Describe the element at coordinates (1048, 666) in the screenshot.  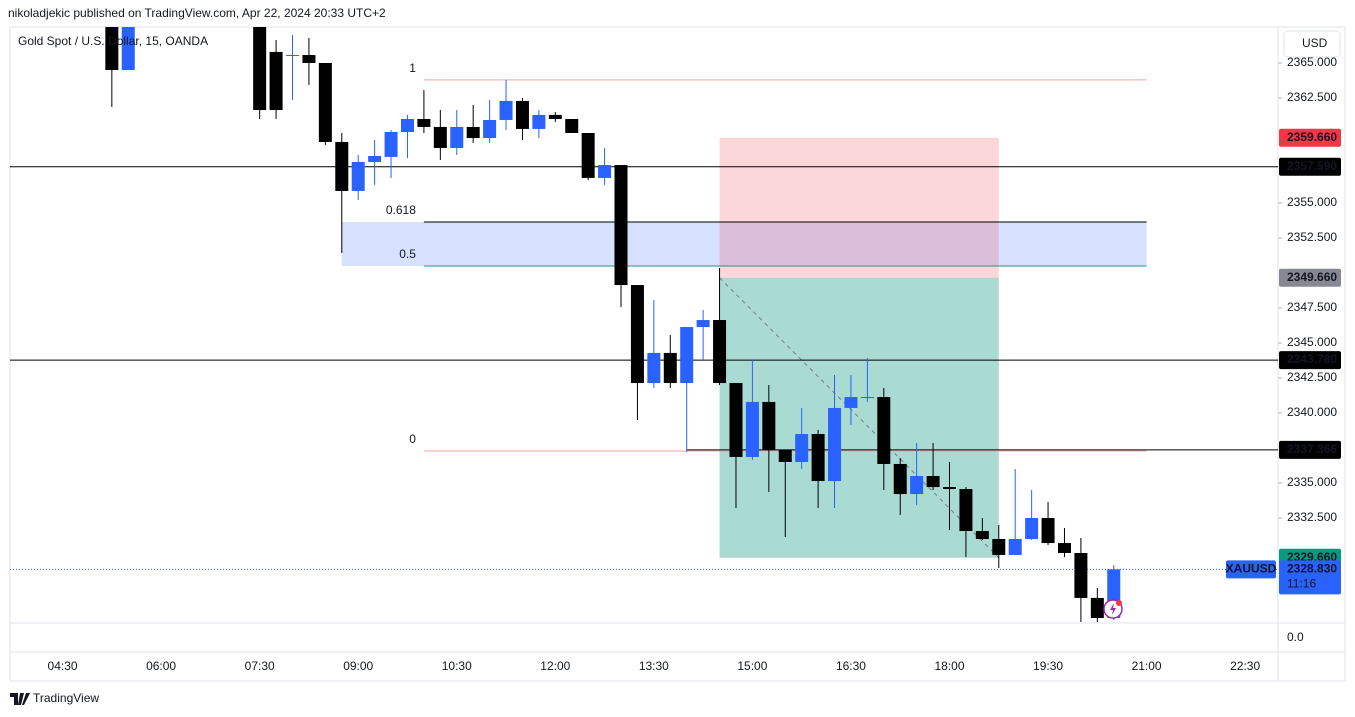
I see `x-tick-label: 19:30` at that location.